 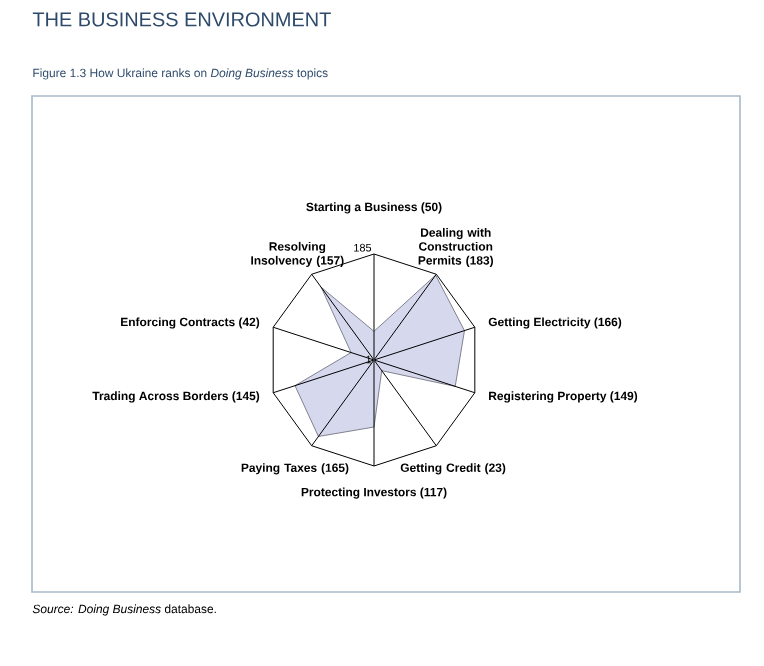 What do you see at coordinates (181, 19) in the screenshot?
I see `chart-title: THE BUSINESS ENVIRONMENT` at bounding box center [181, 19].